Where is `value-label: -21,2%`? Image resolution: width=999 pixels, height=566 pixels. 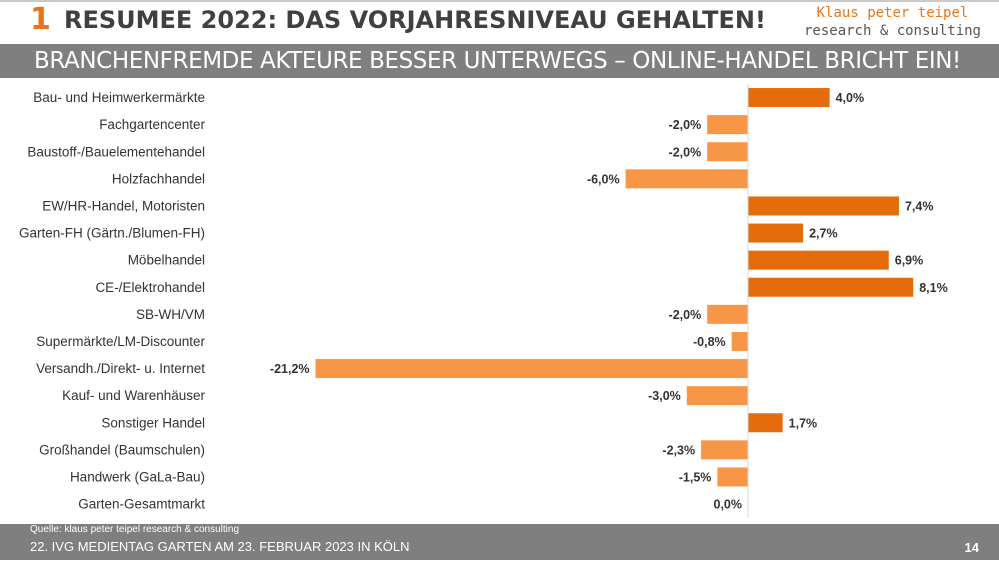
value-label: -21,2% is located at coordinates (290, 369).